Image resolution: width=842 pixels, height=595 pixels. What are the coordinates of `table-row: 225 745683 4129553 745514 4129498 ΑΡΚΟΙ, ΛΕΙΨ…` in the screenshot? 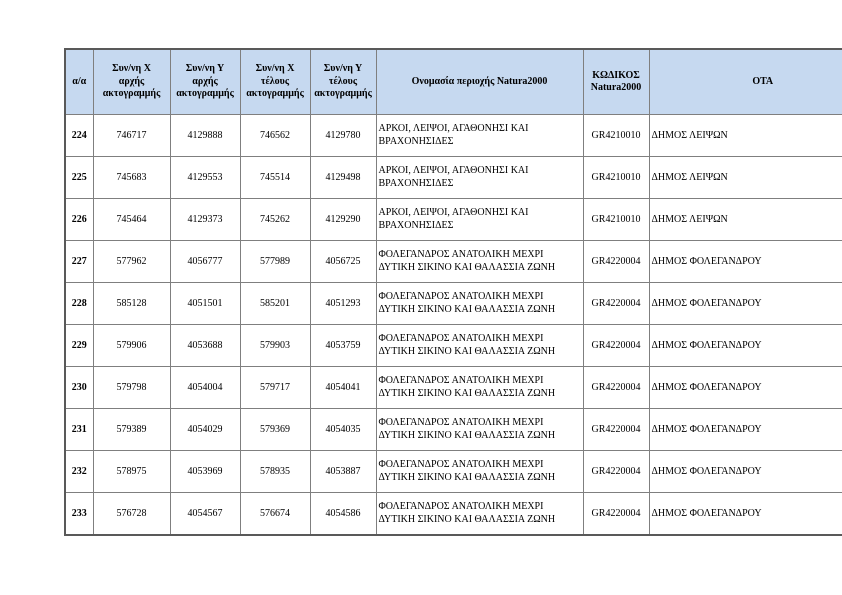 It's located at (453, 177).